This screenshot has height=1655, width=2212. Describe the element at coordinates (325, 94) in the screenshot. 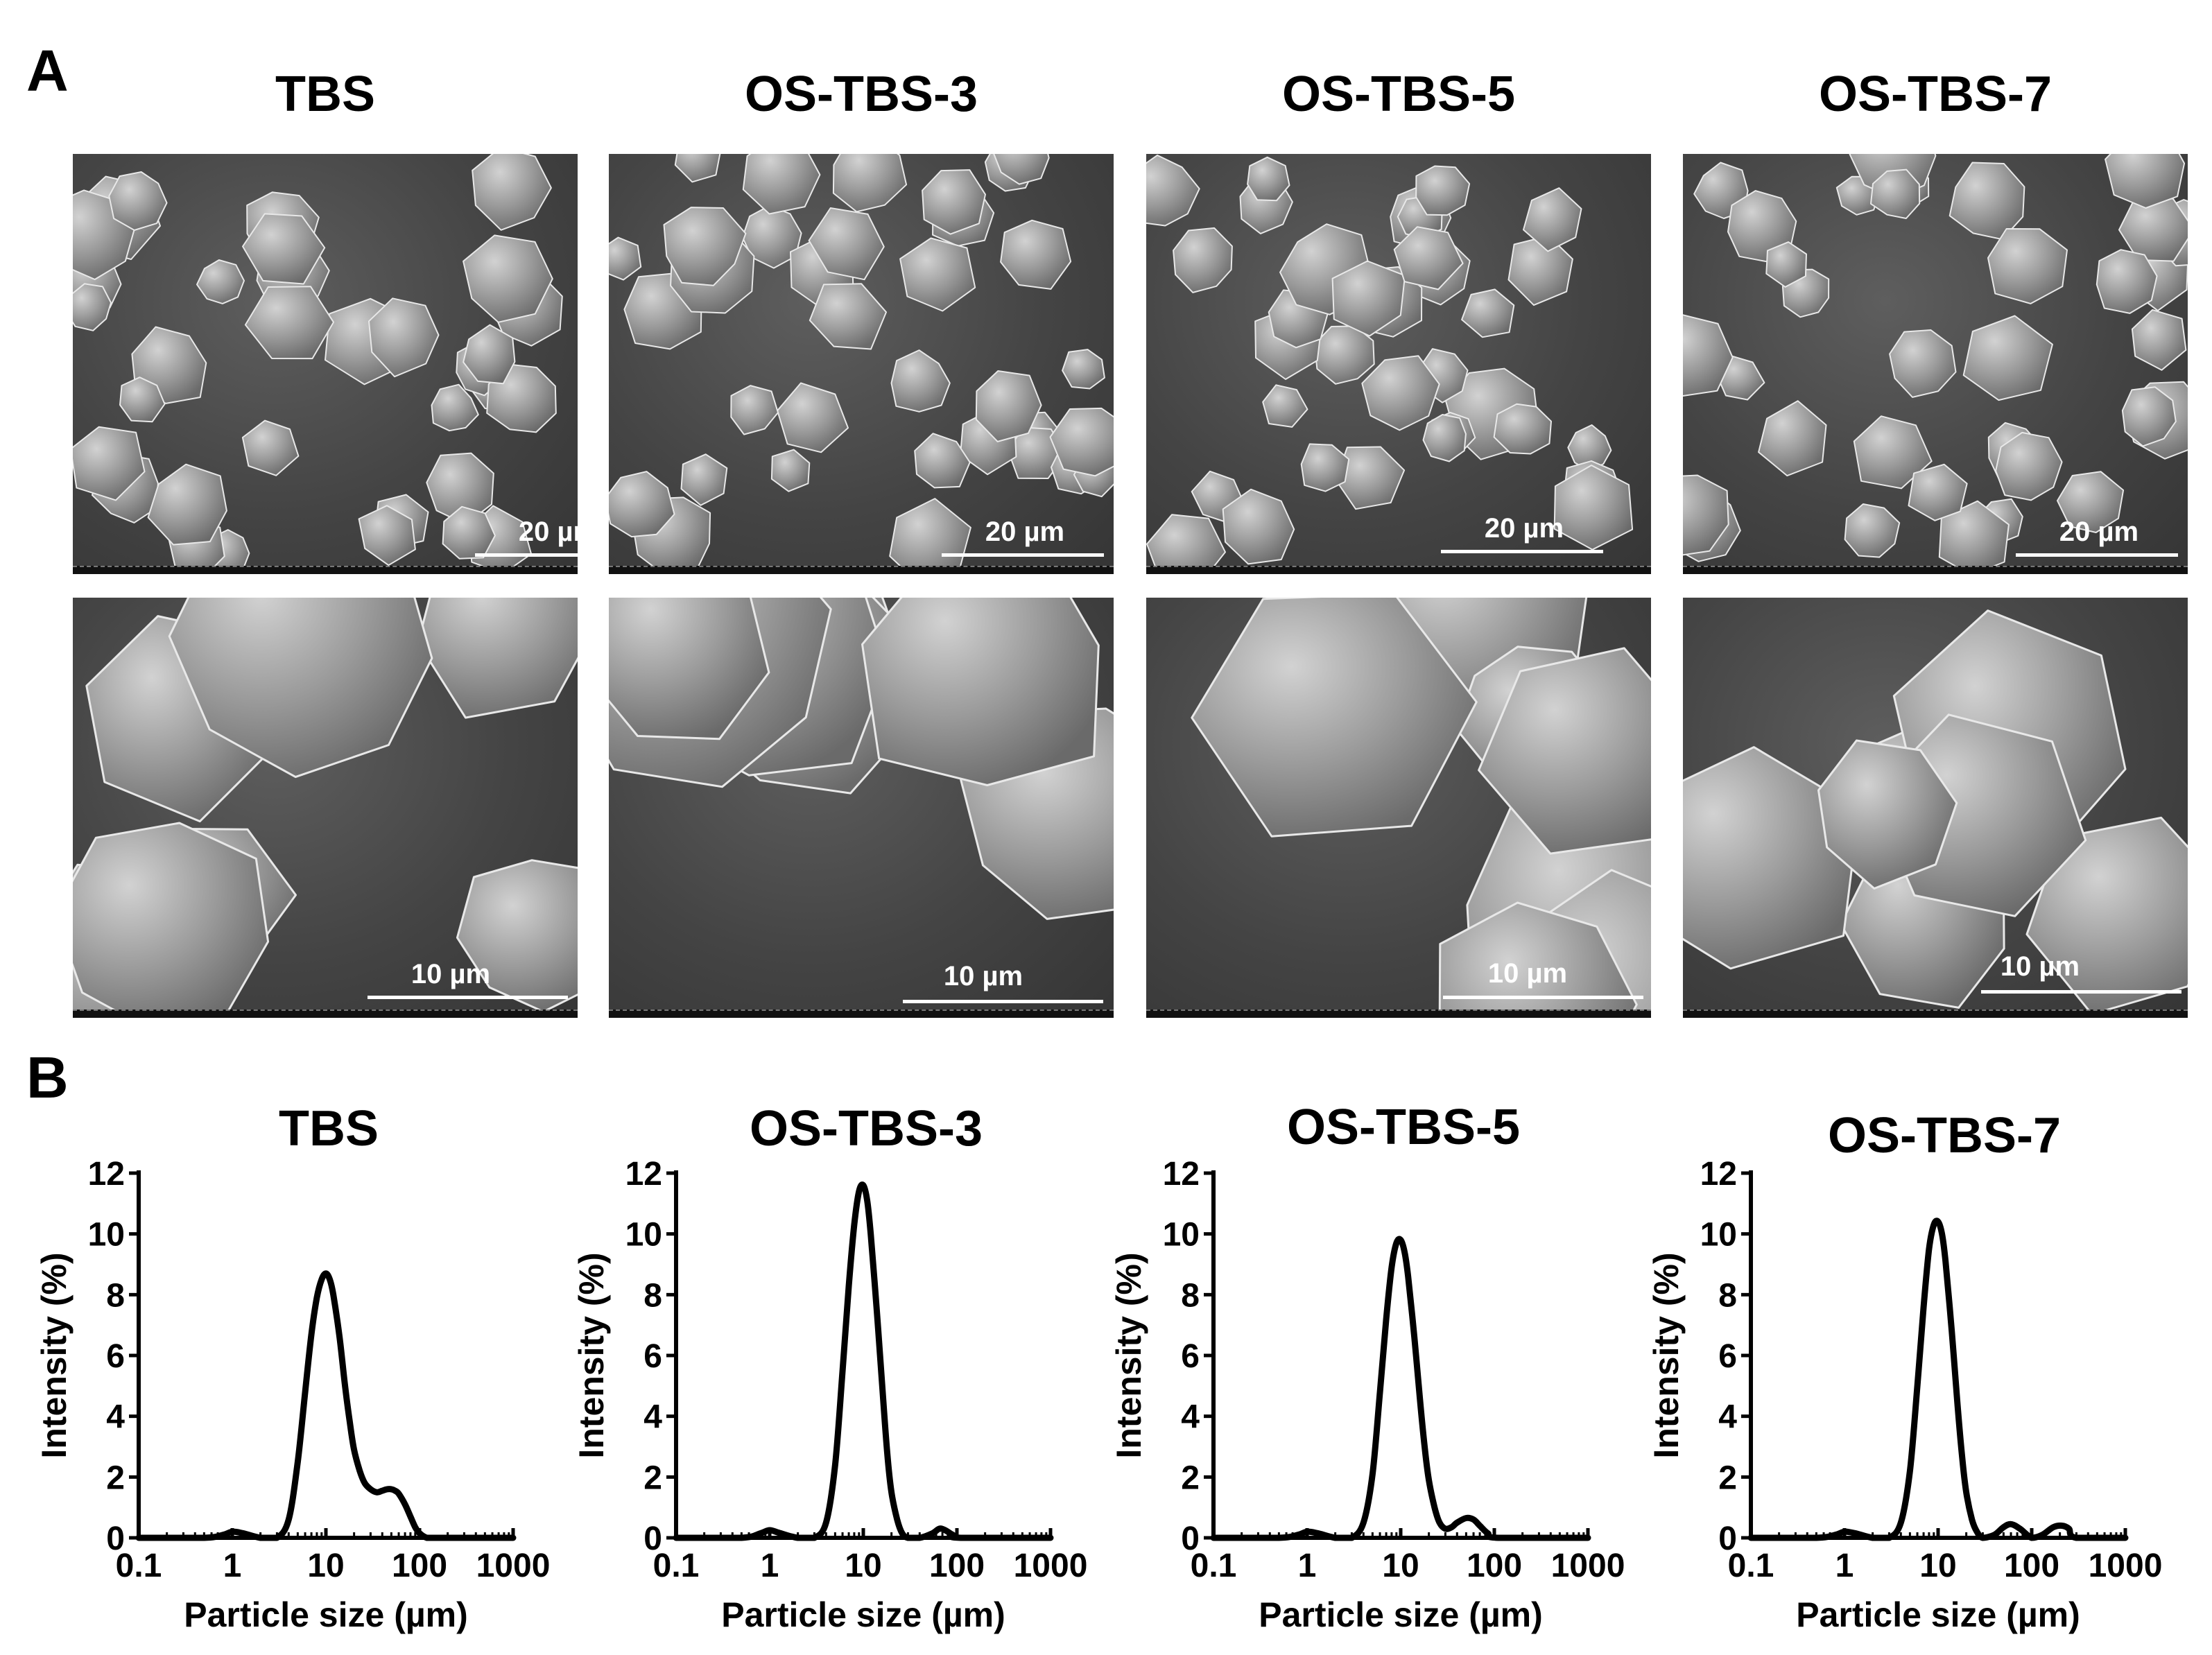

I see `sem-title-tbs: TBS` at that location.